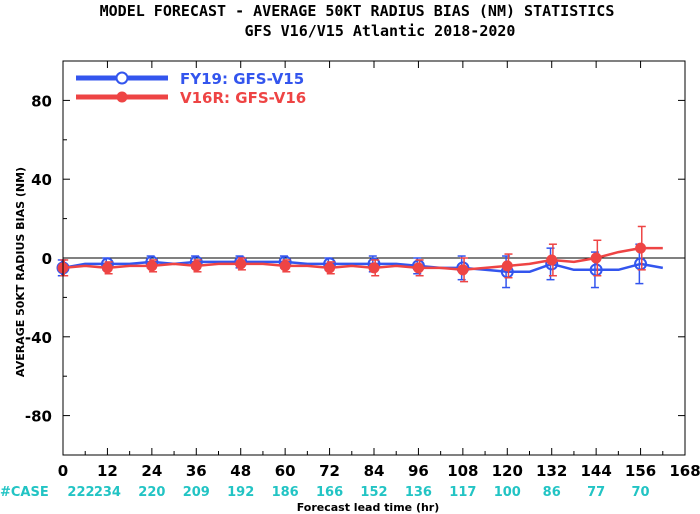 Image resolution: width=700 pixels, height=514 pixels. Describe the element at coordinates (20, 272) in the screenshot. I see `y-axis-label: AVERAGE 50KT RADIUS BIAS (NM)` at that location.